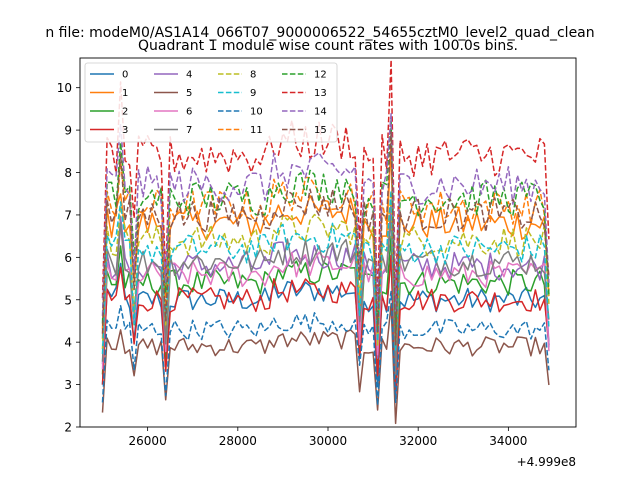 The width and height of the screenshot is (640, 480). I want to click on legend-label-1: 1, so click(125, 93).